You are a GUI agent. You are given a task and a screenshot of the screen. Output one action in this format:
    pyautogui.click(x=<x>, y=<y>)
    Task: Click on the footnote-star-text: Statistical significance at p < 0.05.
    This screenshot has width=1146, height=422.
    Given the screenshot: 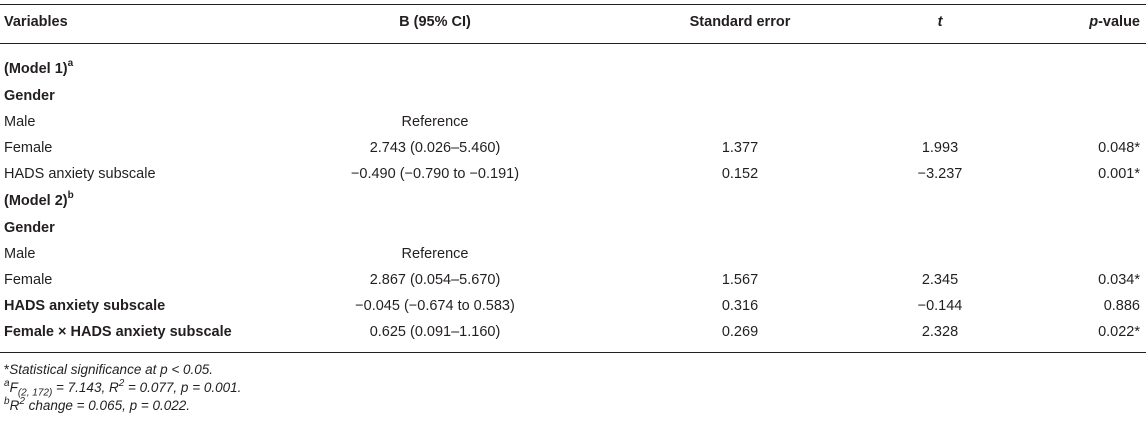 What is the action you would take?
    pyautogui.click(x=111, y=369)
    